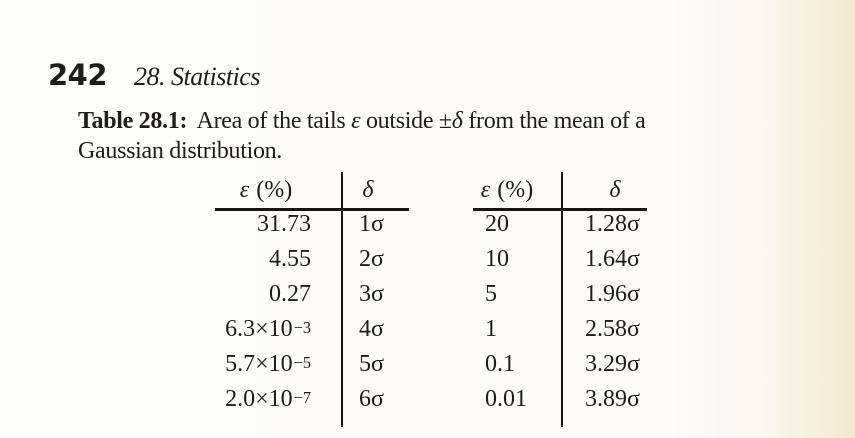 Image resolution: width=855 pixels, height=438 pixels. Describe the element at coordinates (371, 294) in the screenshot. I see `delta-left-value: 3σ` at that location.